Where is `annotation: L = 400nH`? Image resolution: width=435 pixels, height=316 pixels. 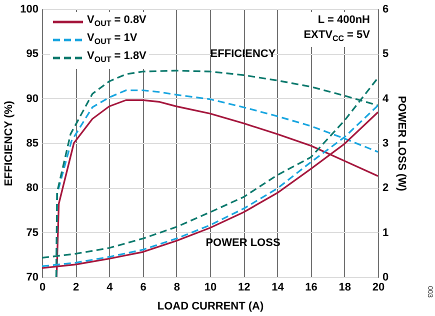 annotation: L = 400nH is located at coordinates (343, 20).